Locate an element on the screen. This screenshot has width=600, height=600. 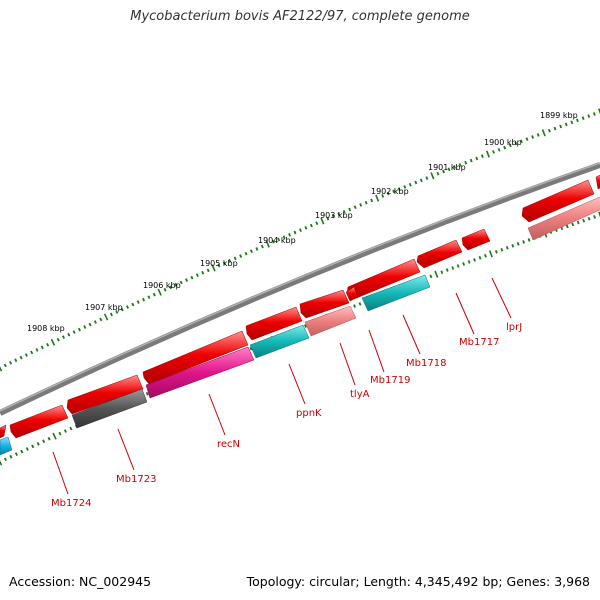
gene-ppnk-bar is located at coordinates (279, 341).